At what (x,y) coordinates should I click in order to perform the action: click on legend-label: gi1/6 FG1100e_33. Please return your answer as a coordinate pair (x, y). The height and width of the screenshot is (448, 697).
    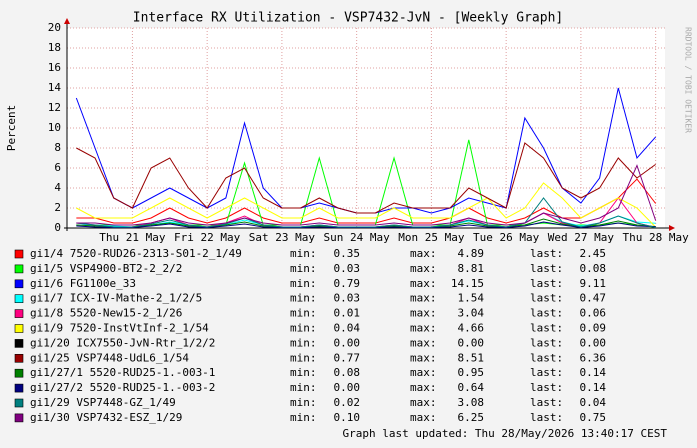
    Looking at the image, I should click on (83, 283).